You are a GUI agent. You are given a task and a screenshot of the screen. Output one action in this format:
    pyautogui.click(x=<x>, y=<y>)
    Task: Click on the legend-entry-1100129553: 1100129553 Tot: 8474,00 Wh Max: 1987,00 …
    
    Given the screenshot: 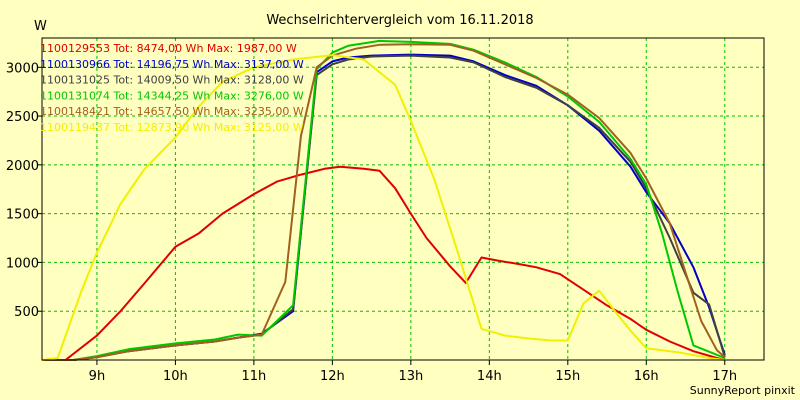 What is the action you would take?
    pyautogui.click(x=168, y=48)
    